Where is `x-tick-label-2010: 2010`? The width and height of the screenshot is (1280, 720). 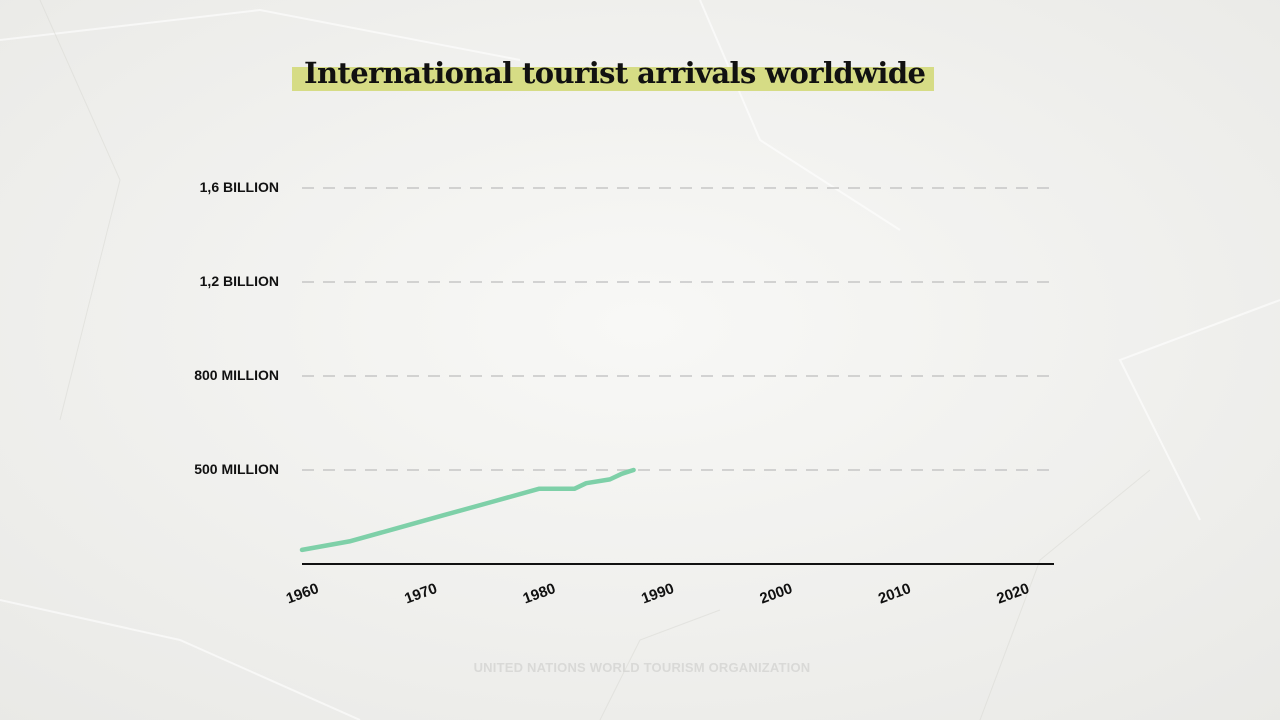 x-tick-label-2010: 2010 is located at coordinates (894, 593).